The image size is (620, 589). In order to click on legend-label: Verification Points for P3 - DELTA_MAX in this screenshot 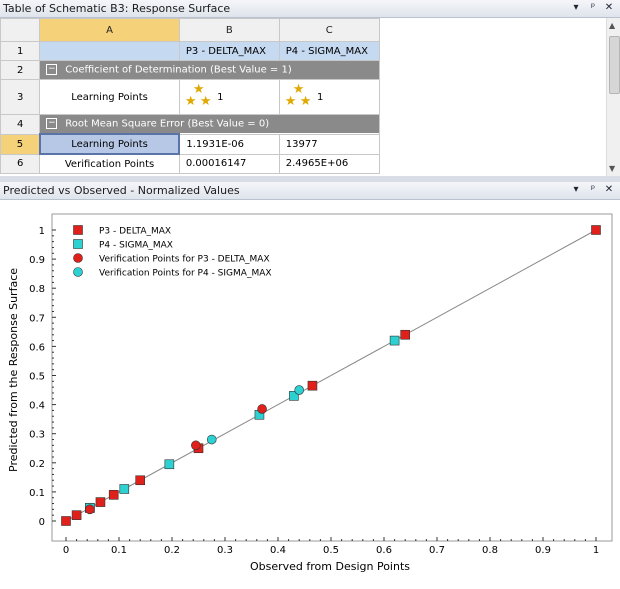, I will do `click(184, 260)`.